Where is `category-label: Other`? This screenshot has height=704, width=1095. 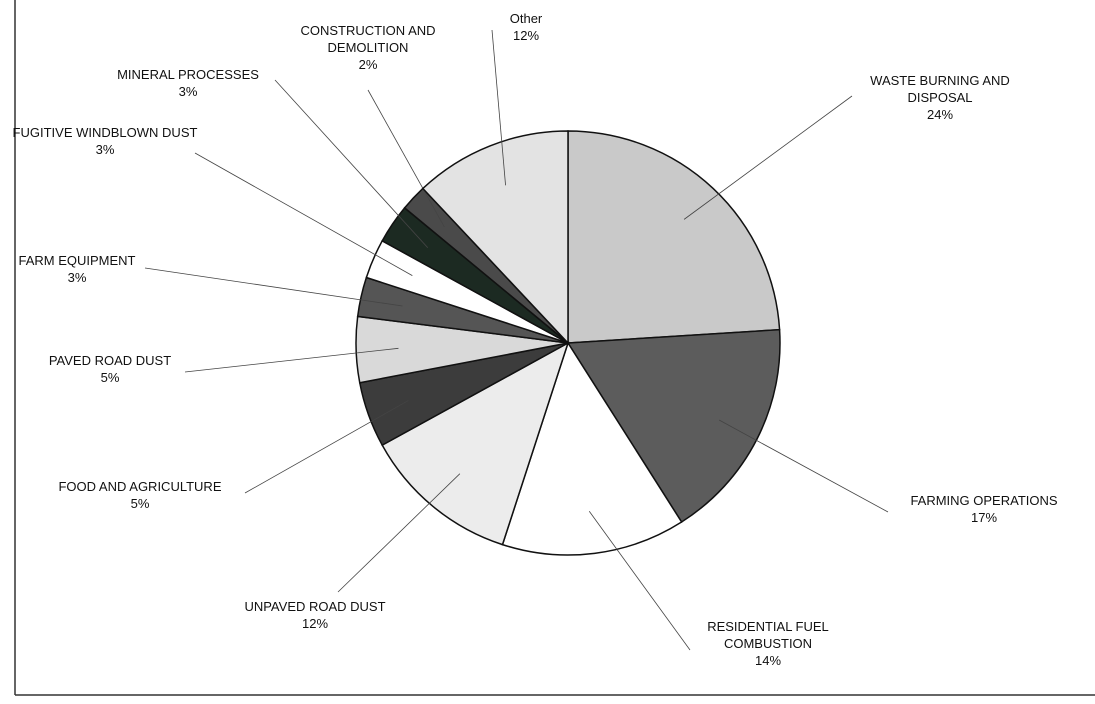 category-label: Other is located at coordinates (526, 18).